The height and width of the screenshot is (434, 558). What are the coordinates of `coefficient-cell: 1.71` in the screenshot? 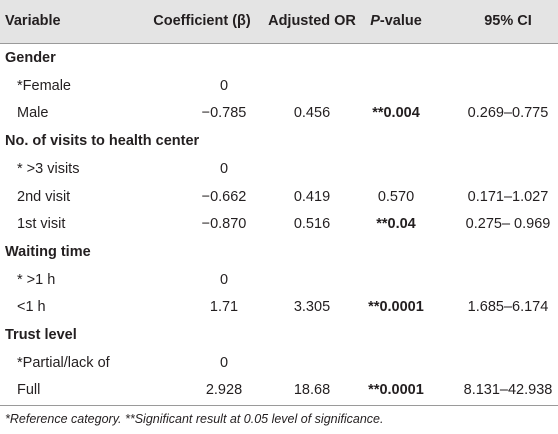 It's located at (224, 307).